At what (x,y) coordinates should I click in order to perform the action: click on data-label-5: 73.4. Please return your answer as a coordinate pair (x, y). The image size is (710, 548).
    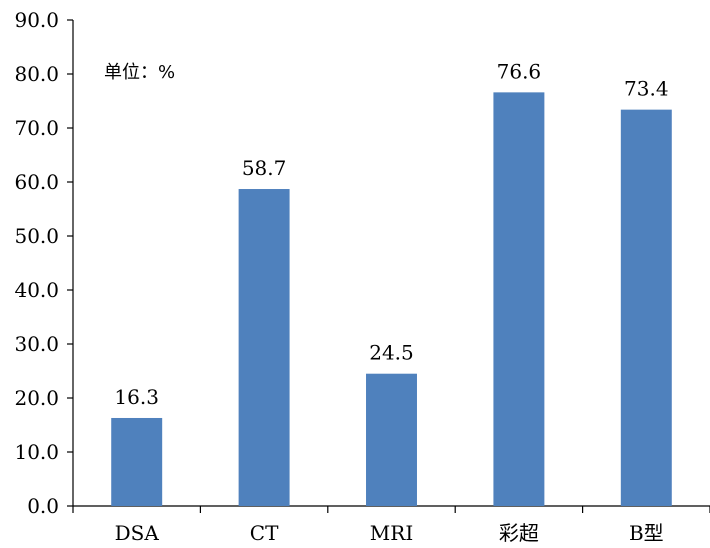
    Looking at the image, I should click on (646, 89).